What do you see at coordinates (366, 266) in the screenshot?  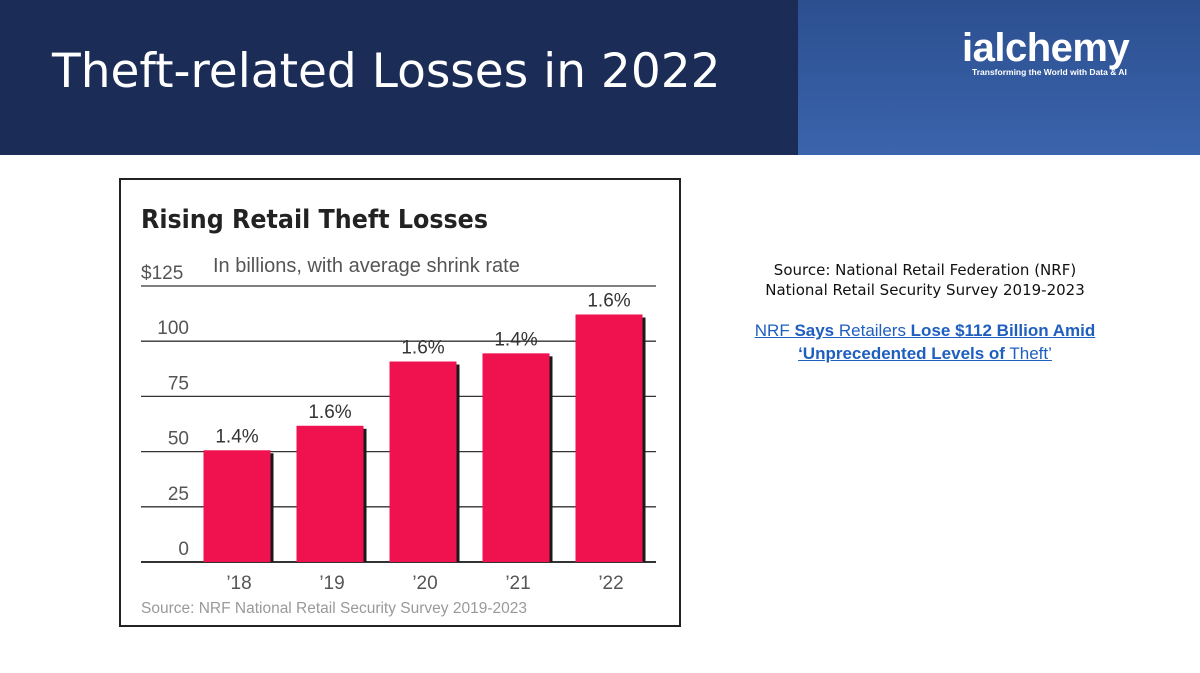 I see `chart-subtitle: In billions, with average shrink rate` at bounding box center [366, 266].